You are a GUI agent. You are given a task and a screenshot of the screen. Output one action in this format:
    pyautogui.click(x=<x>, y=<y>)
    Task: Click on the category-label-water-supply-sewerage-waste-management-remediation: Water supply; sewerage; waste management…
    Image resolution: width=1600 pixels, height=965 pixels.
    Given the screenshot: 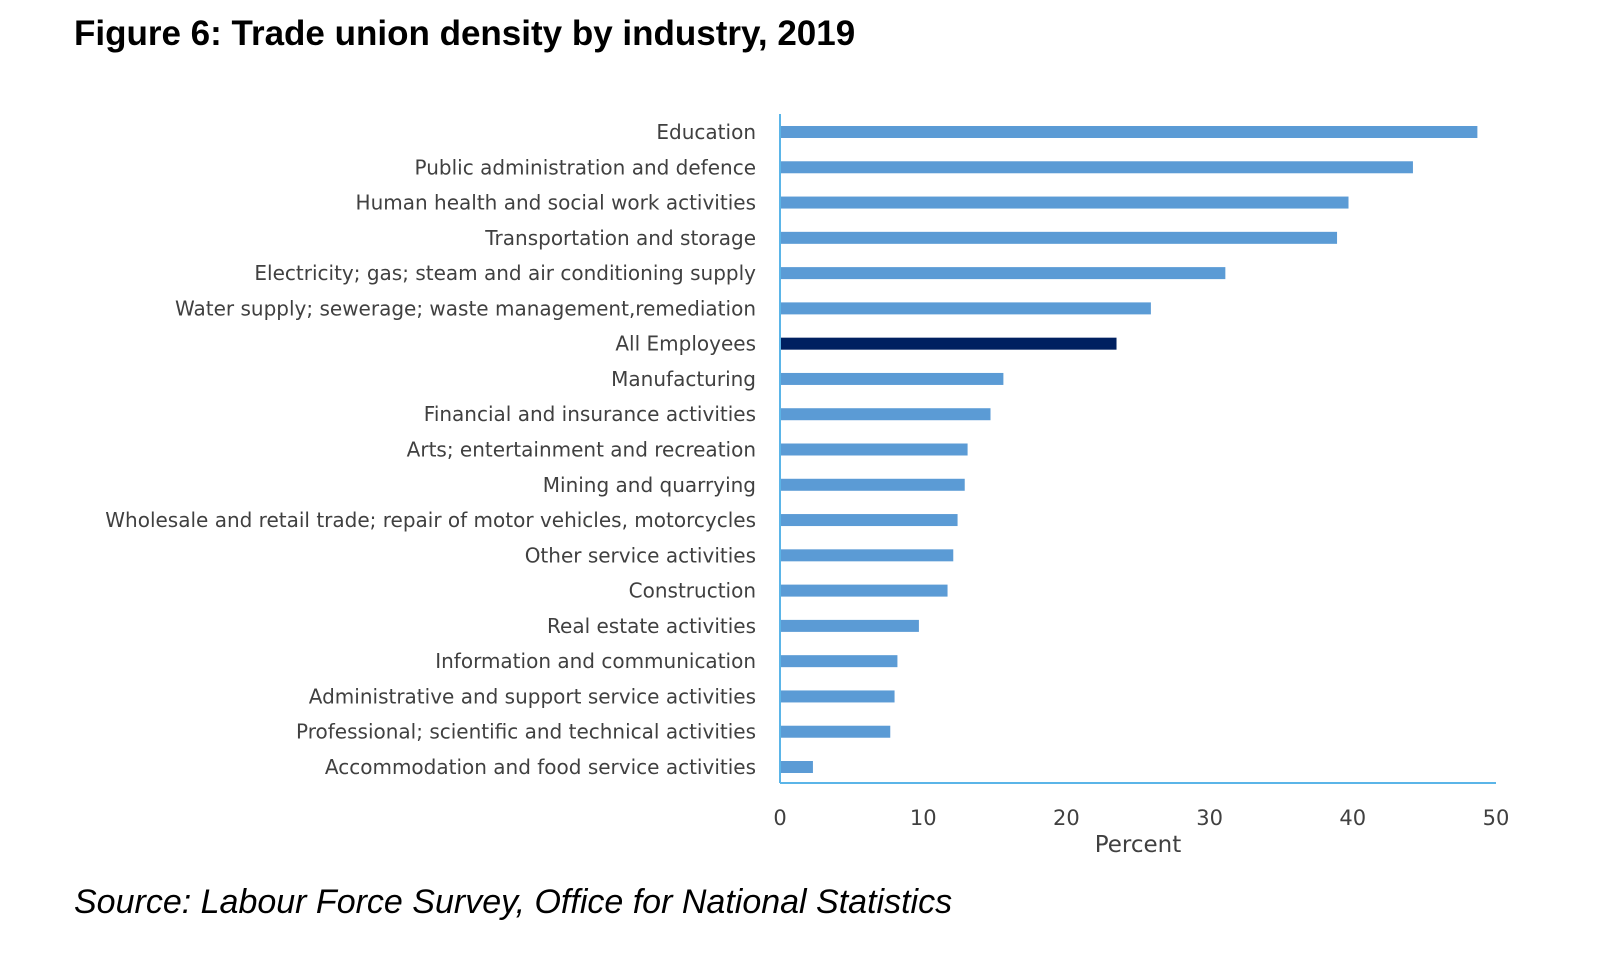 What is the action you would take?
    pyautogui.click(x=465, y=308)
    